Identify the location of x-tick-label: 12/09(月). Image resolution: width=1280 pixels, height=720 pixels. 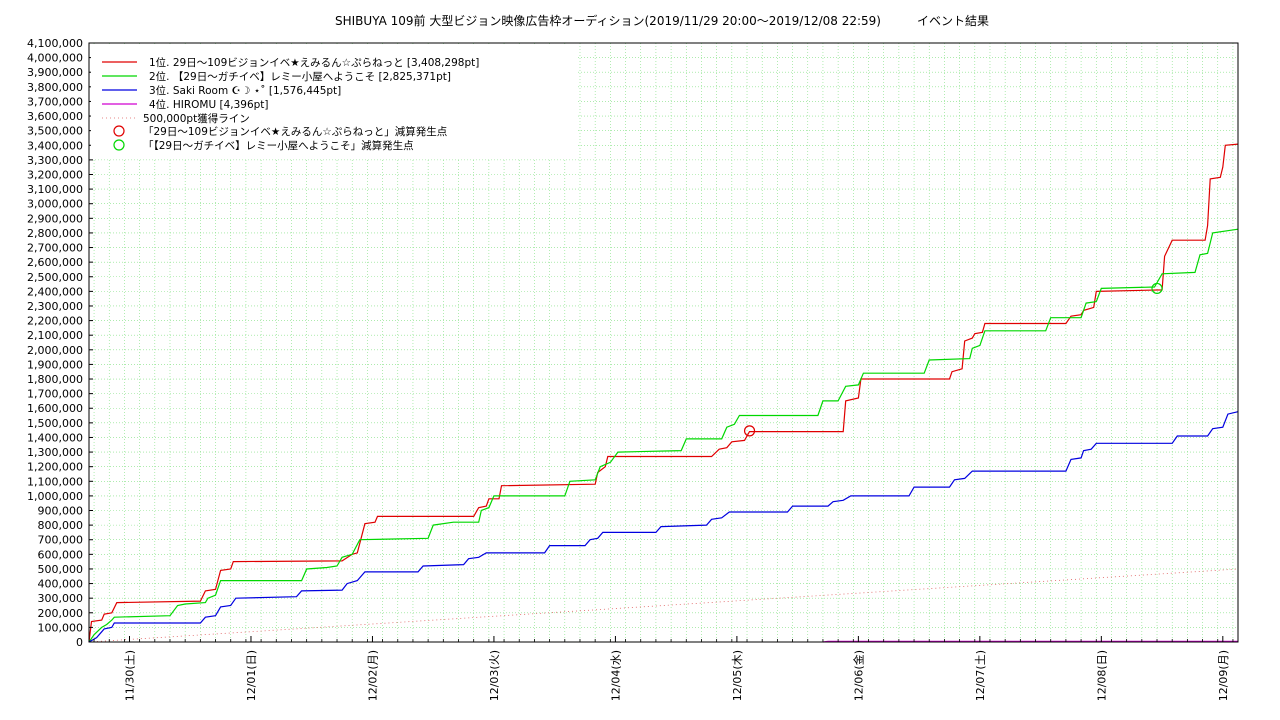
(1223, 675).